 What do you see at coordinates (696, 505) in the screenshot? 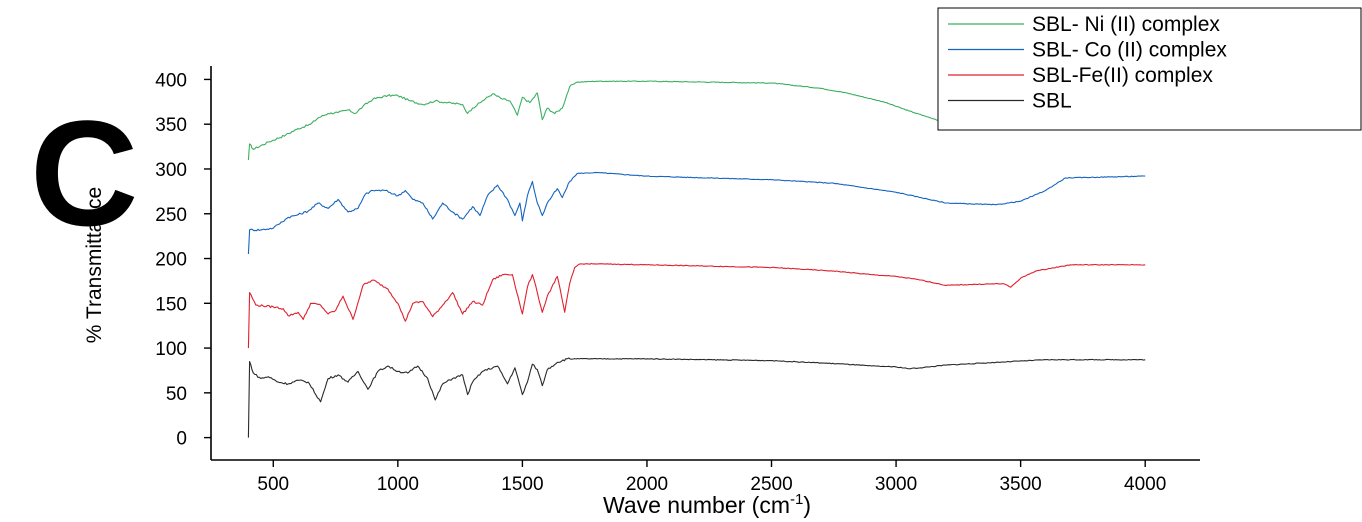
I see `x-axis-title-main: Wave number (cm` at bounding box center [696, 505].